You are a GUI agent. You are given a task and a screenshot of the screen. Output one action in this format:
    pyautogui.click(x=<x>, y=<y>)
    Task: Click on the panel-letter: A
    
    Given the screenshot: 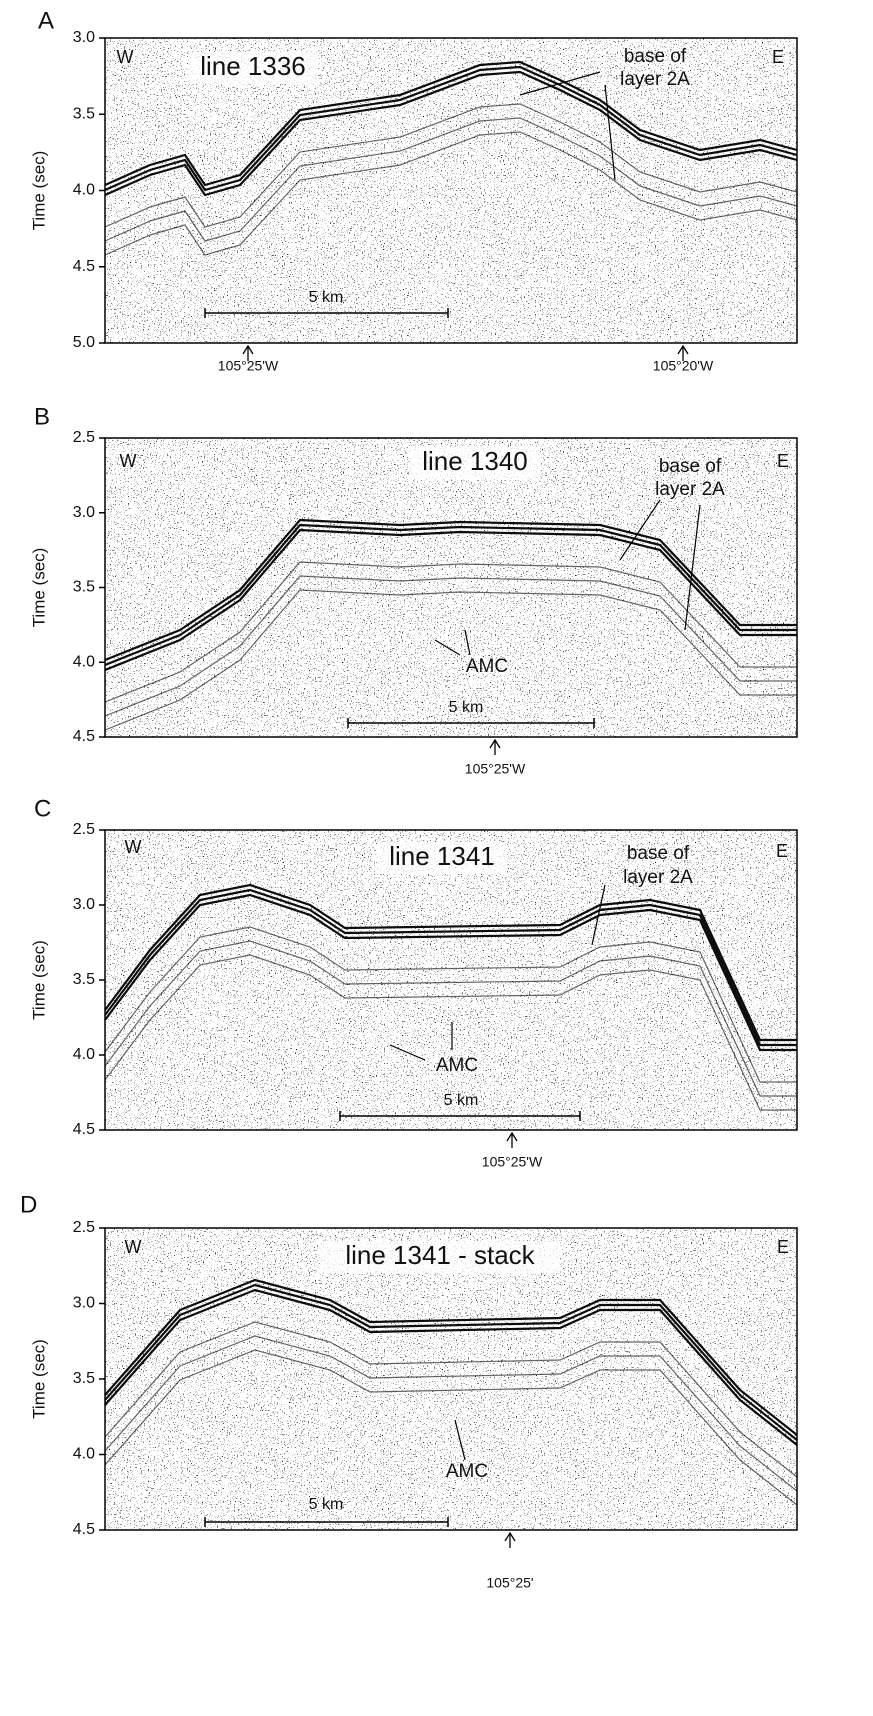 What is the action you would take?
    pyautogui.click(x=46, y=20)
    